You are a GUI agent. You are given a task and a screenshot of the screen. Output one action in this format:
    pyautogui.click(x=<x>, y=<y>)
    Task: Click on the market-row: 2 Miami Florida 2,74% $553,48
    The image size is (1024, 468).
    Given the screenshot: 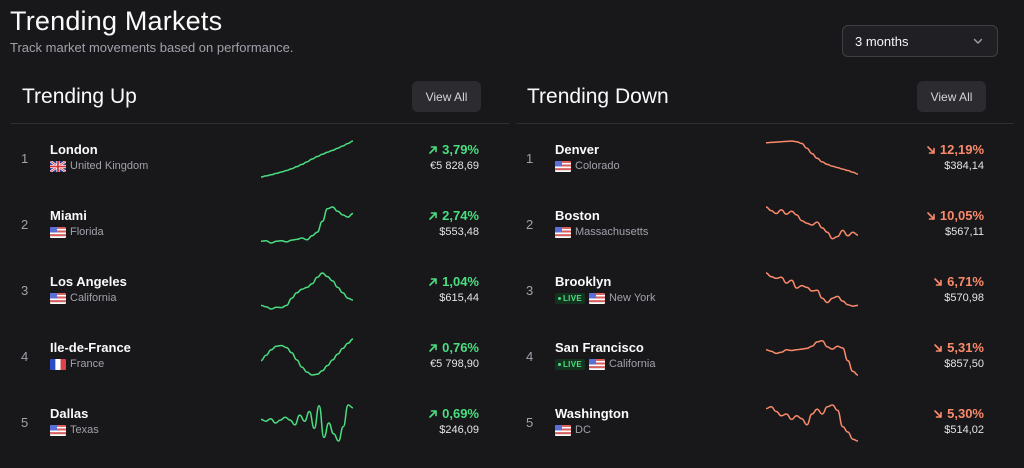 What is the action you would take?
    pyautogui.click(x=260, y=223)
    